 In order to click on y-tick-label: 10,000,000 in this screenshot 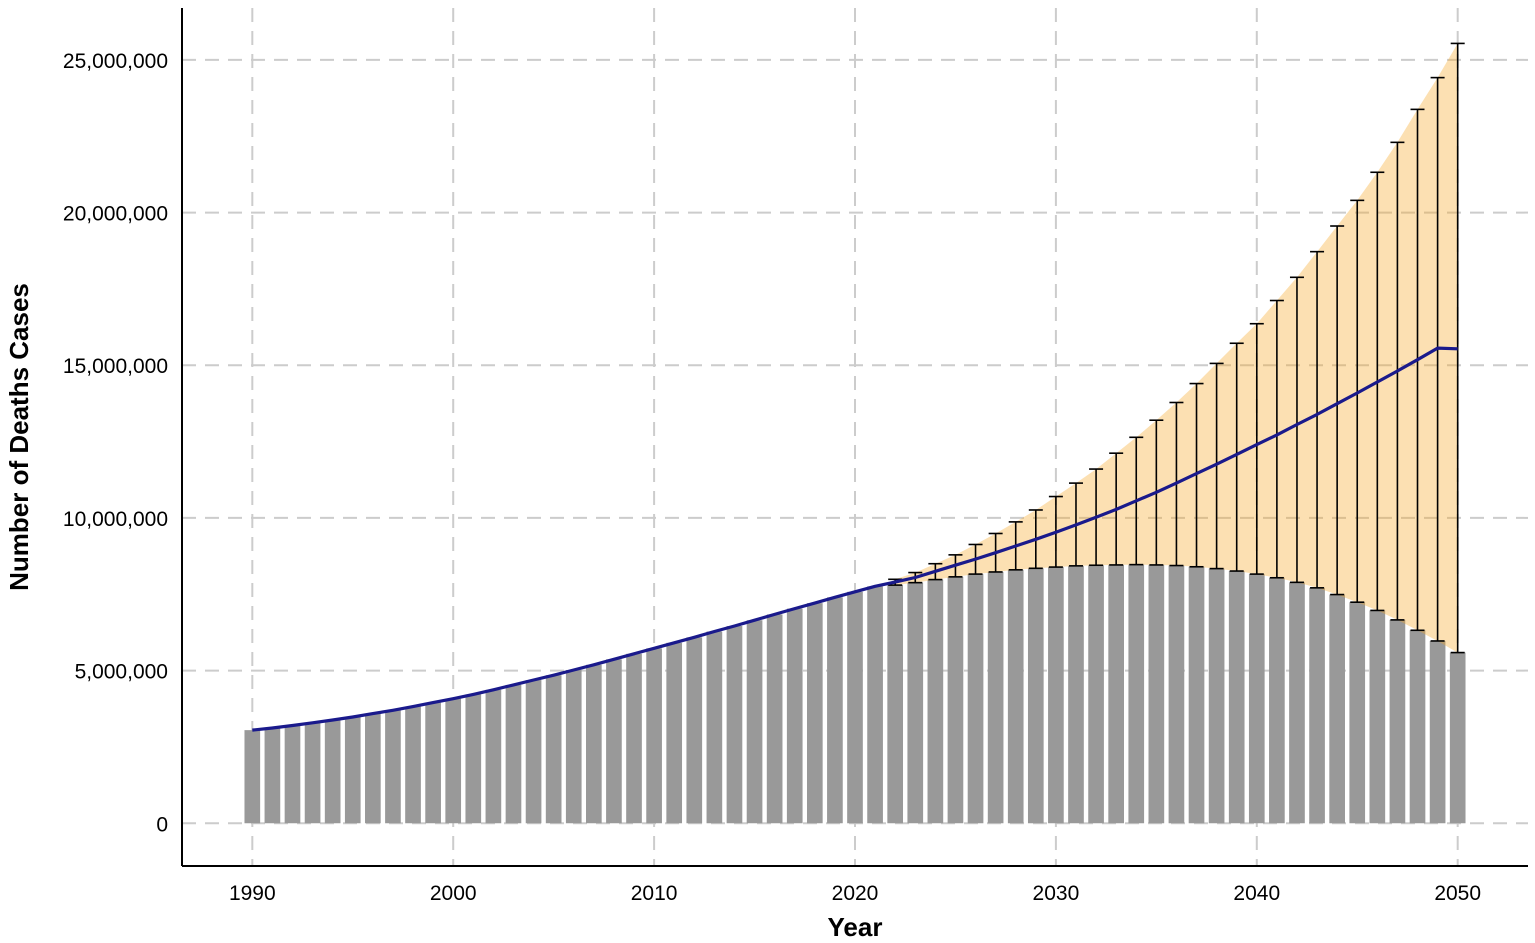, I will do `click(115, 519)`.